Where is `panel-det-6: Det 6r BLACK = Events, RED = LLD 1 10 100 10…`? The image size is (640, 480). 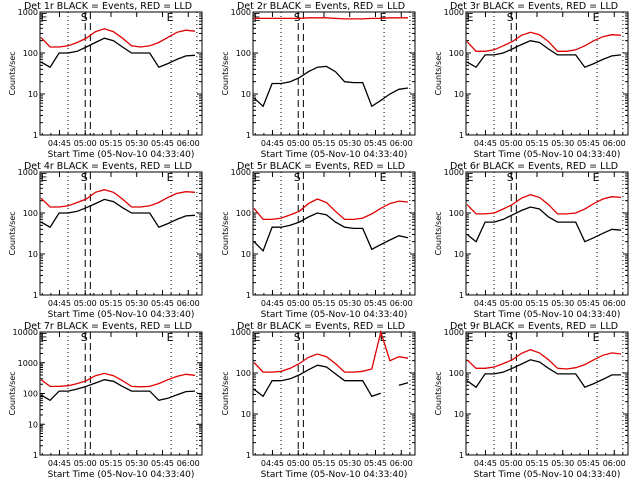
panel-det-6: Det 6r BLACK = Events, RED = LLD 1 10 100 10… is located at coordinates (531, 240).